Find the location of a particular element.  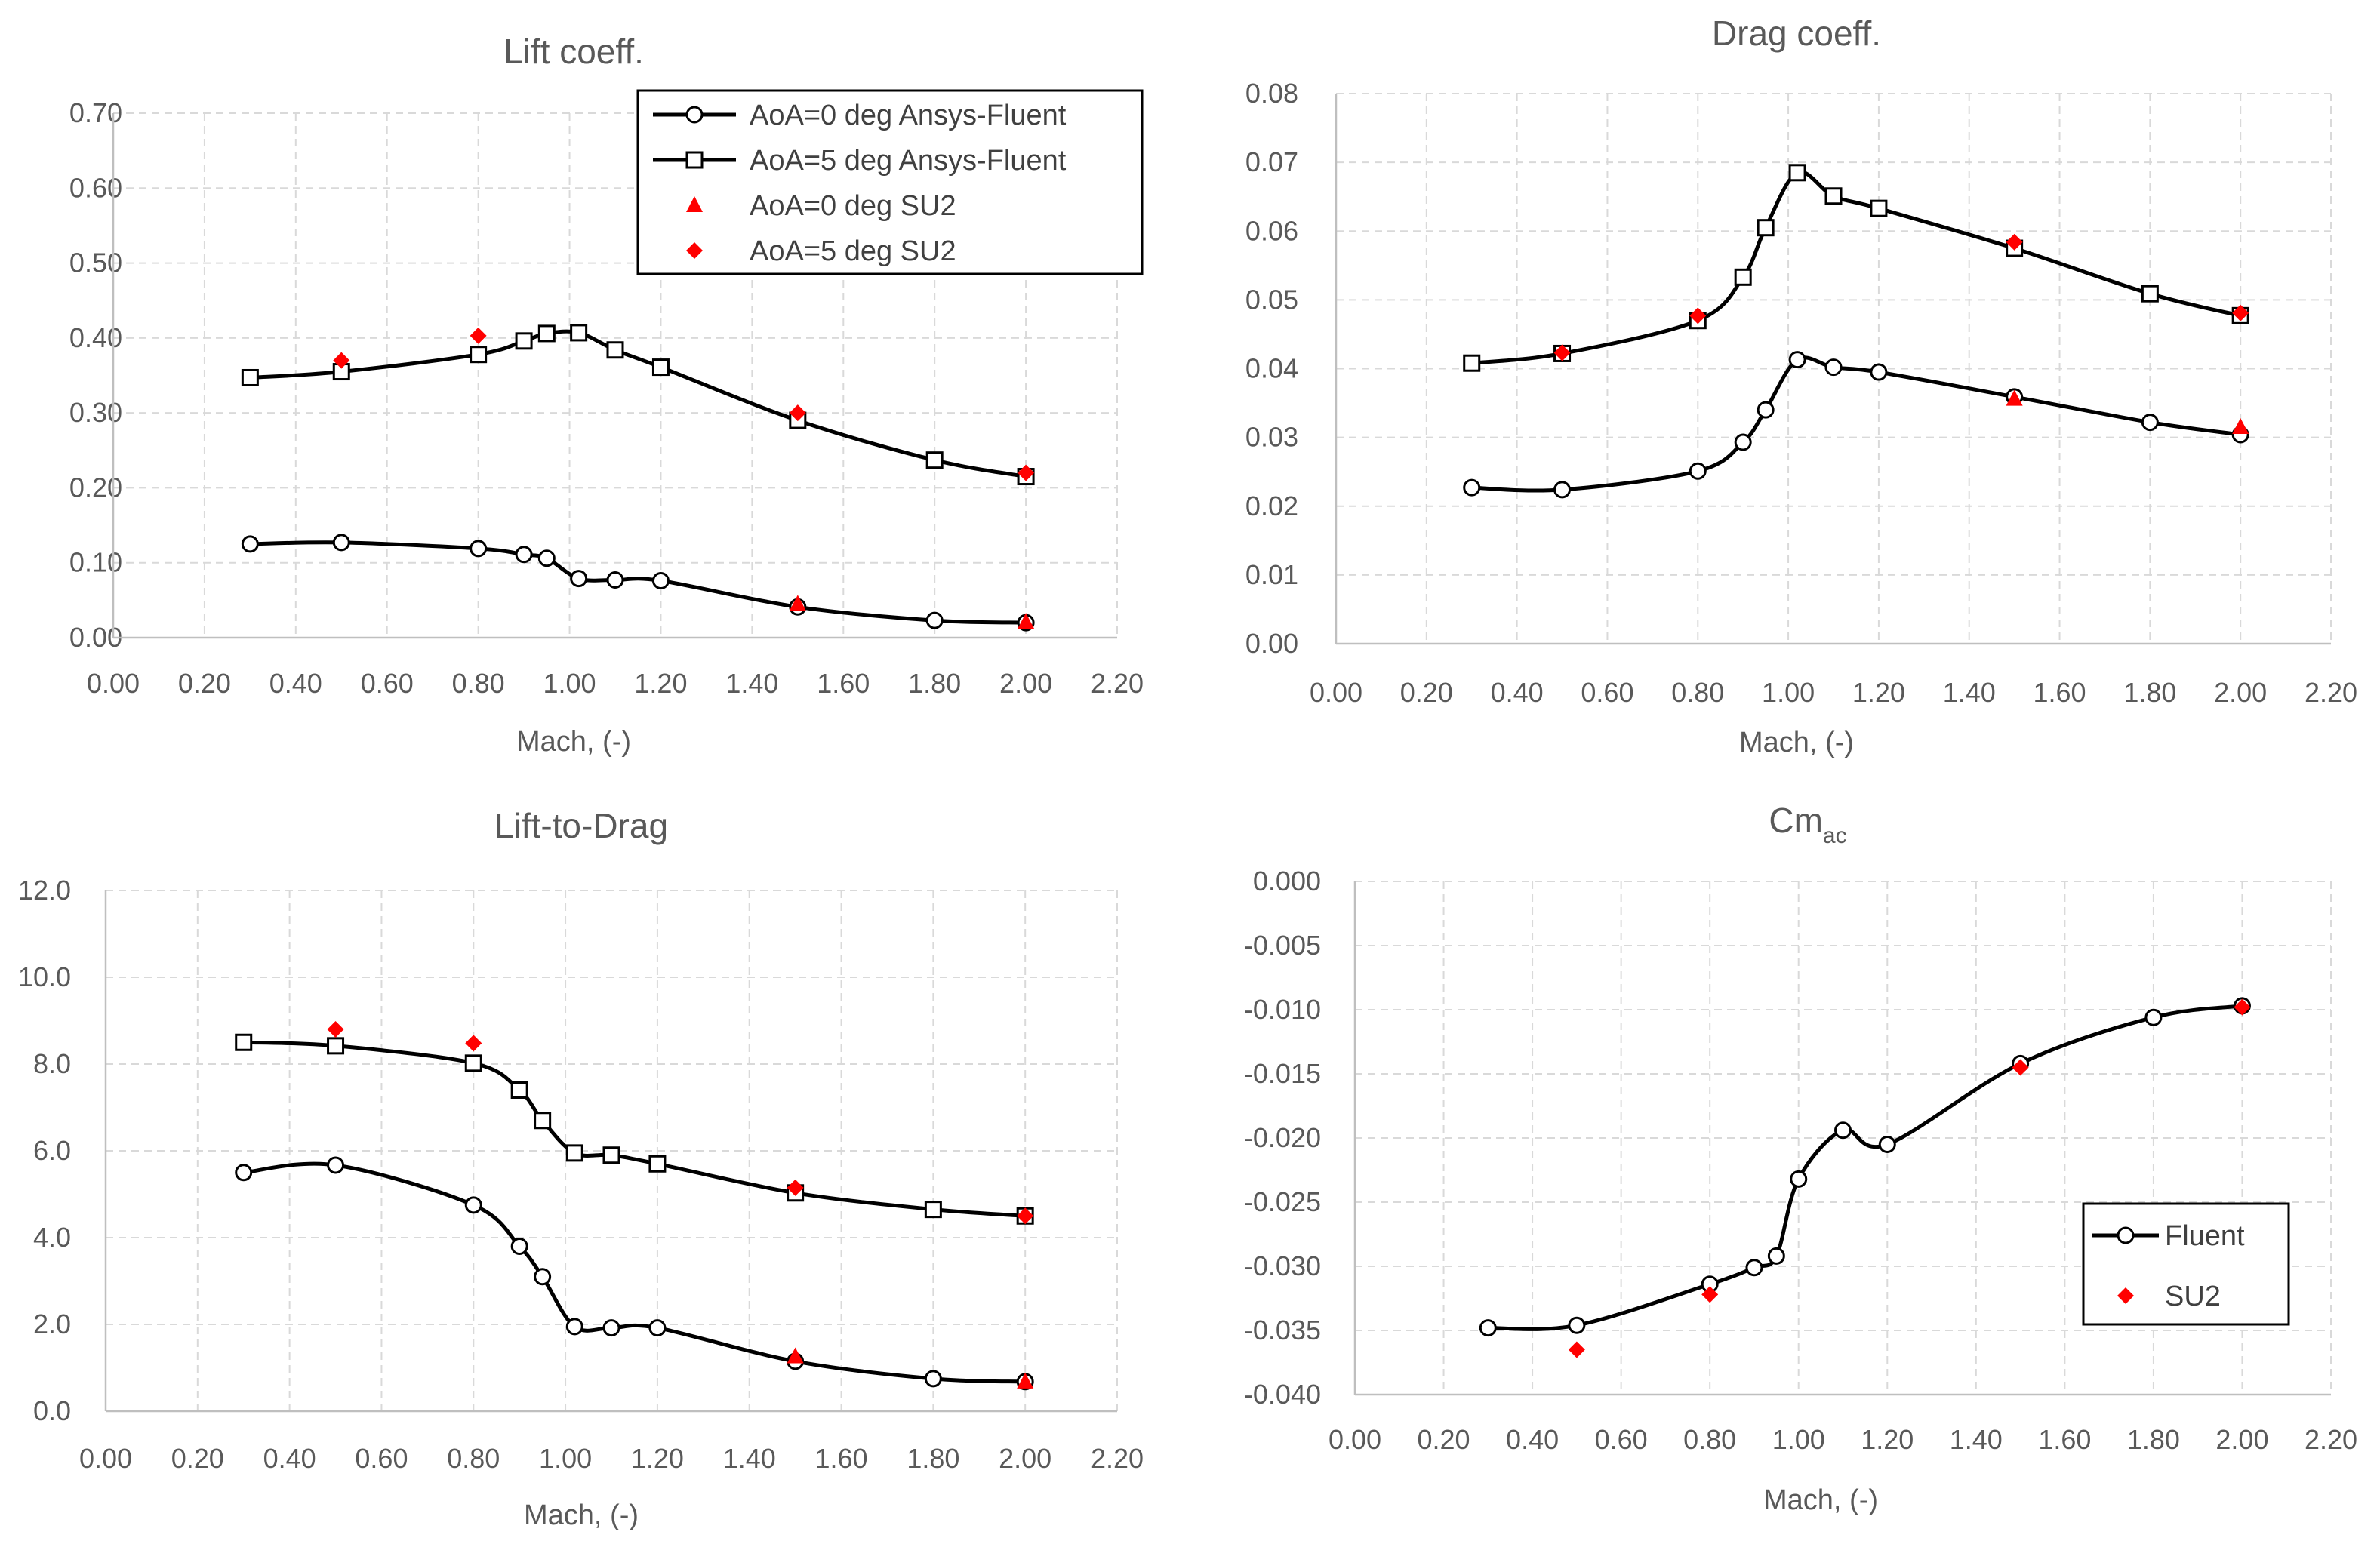

y-tick-label: 0.06 is located at coordinates (1271, 230).